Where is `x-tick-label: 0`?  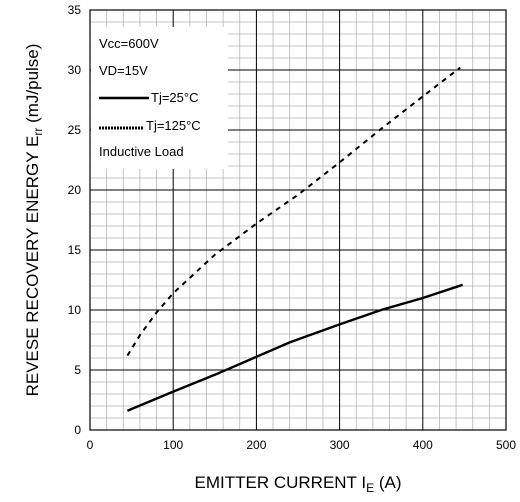 x-tick-label: 0 is located at coordinates (90, 445).